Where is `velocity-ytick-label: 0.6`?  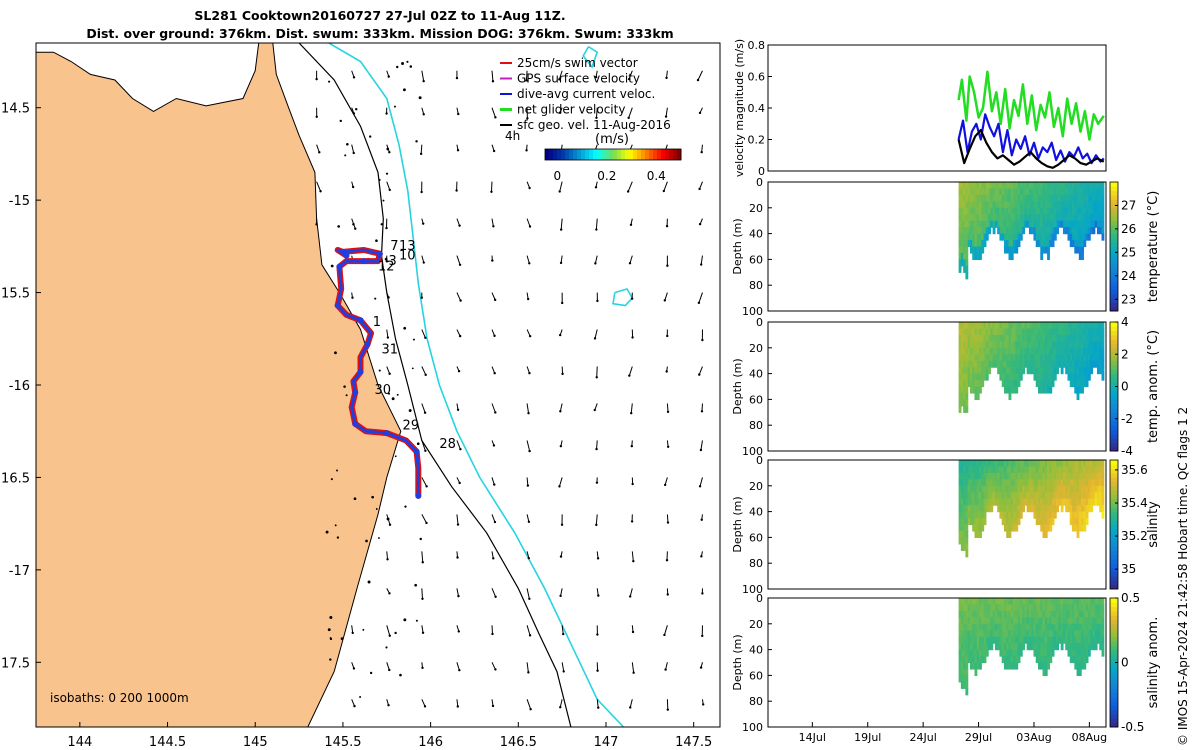 velocity-ytick-label: 0.6 is located at coordinates (757, 77).